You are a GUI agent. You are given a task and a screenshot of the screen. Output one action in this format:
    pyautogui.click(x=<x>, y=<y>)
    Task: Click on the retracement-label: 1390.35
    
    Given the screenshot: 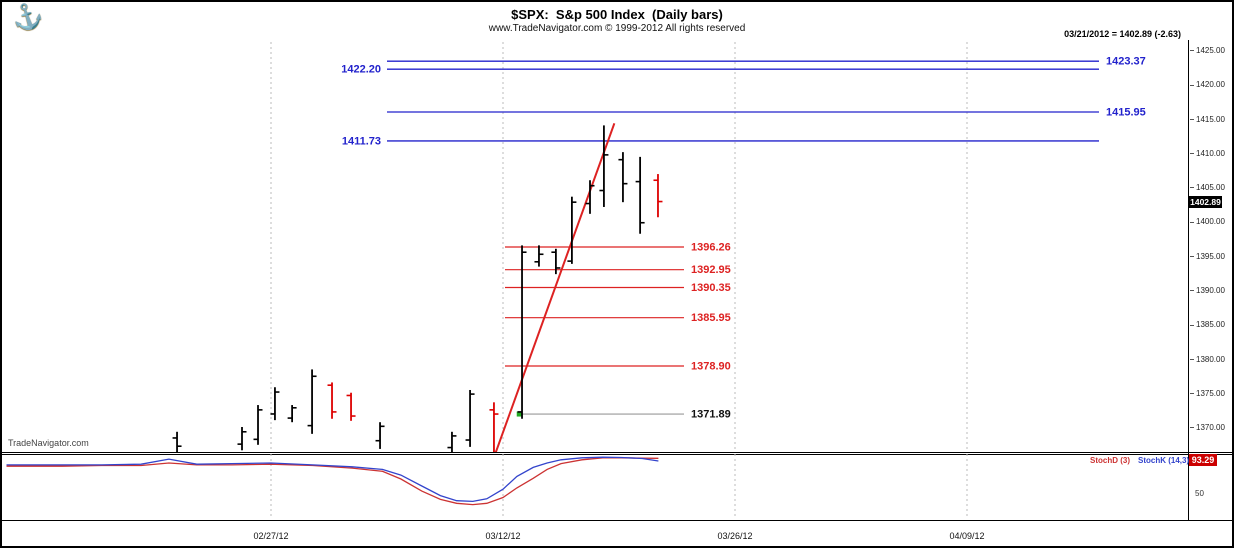 What is the action you would take?
    pyautogui.click(x=711, y=288)
    